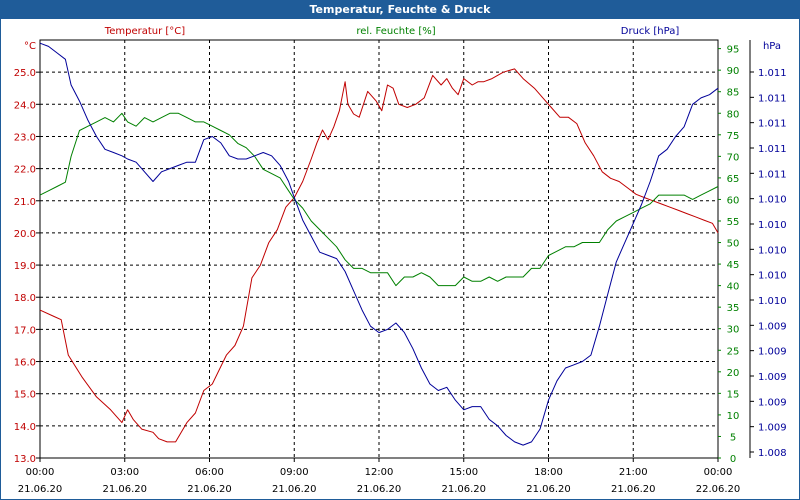 Image resolution: width=800 pixels, height=500 pixels. I want to click on humidity-tick-label: 90, so click(733, 71).